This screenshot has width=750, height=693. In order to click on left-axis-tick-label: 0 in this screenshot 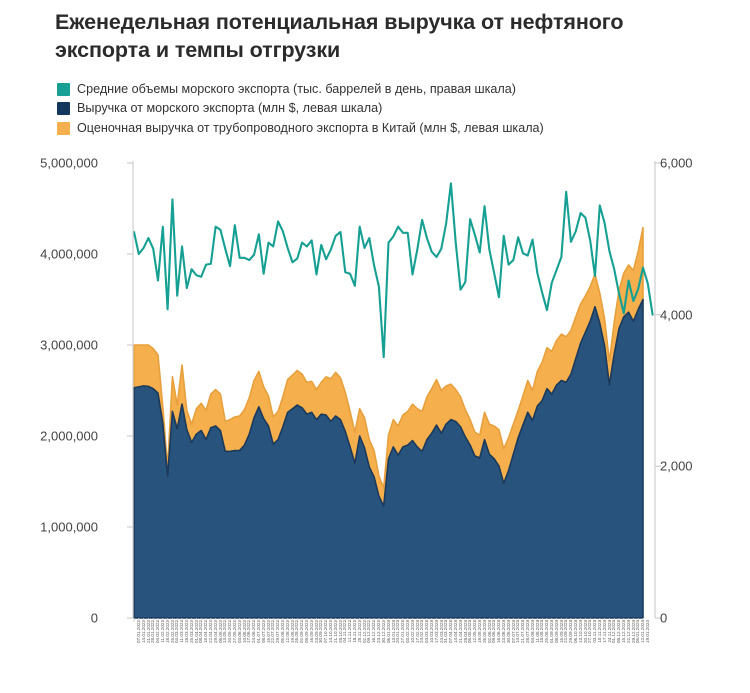, I will do `click(94, 618)`.